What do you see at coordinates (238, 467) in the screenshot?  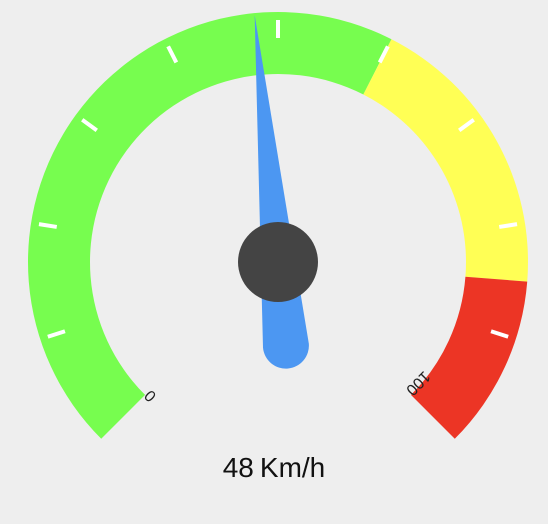 I see `speed-value: 48` at bounding box center [238, 467].